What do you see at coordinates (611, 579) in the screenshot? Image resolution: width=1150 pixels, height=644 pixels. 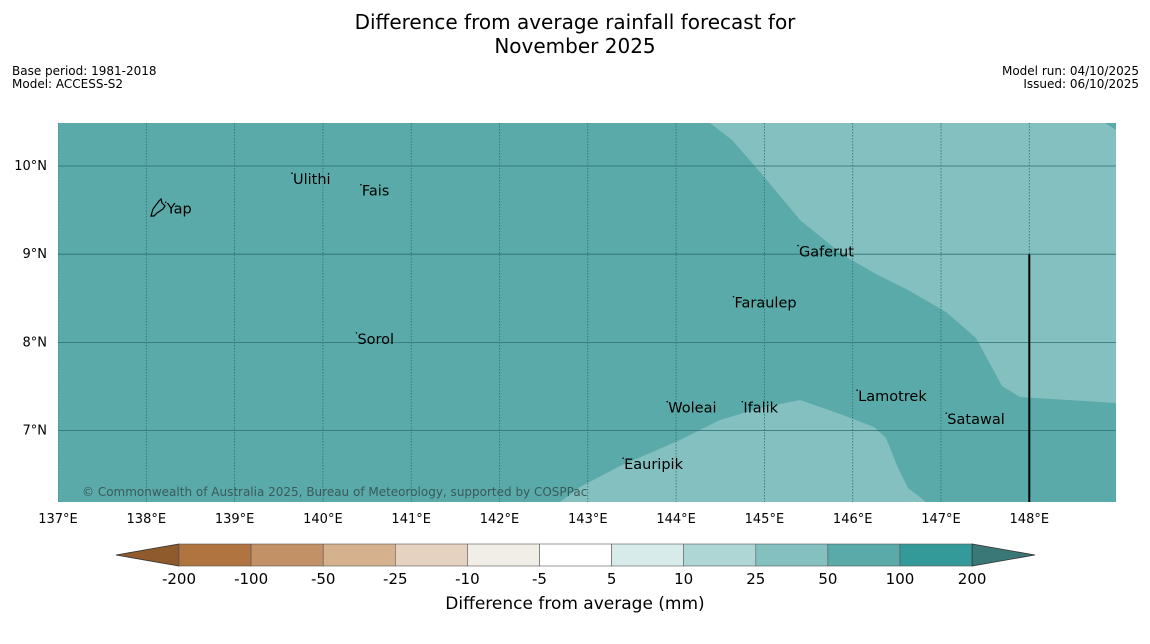 I see `colorbar-tick-label: 5` at bounding box center [611, 579].